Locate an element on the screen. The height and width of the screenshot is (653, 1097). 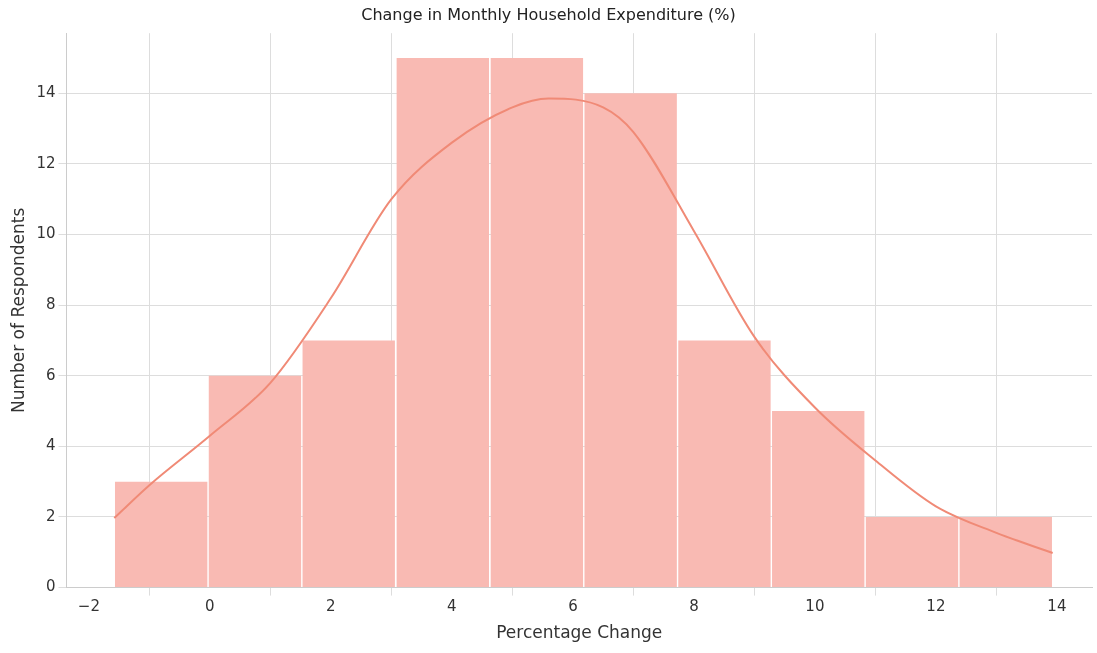
y-tick-label: 4 is located at coordinates (50, 445).